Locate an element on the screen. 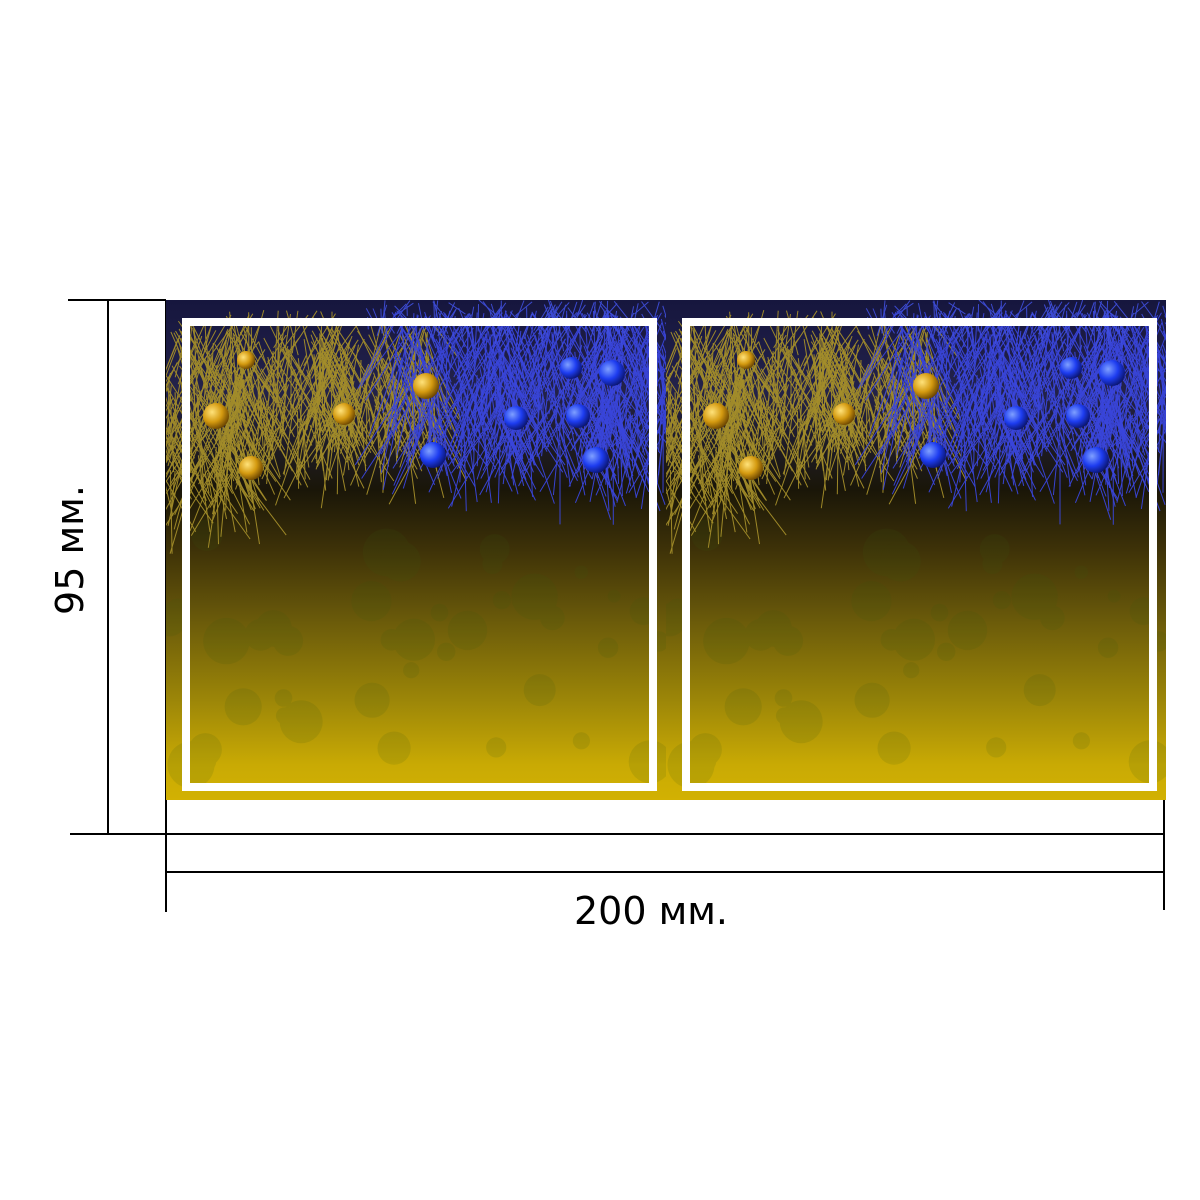 The image size is (1200, 1200). width-label: 200 мм. is located at coordinates (651, 911).